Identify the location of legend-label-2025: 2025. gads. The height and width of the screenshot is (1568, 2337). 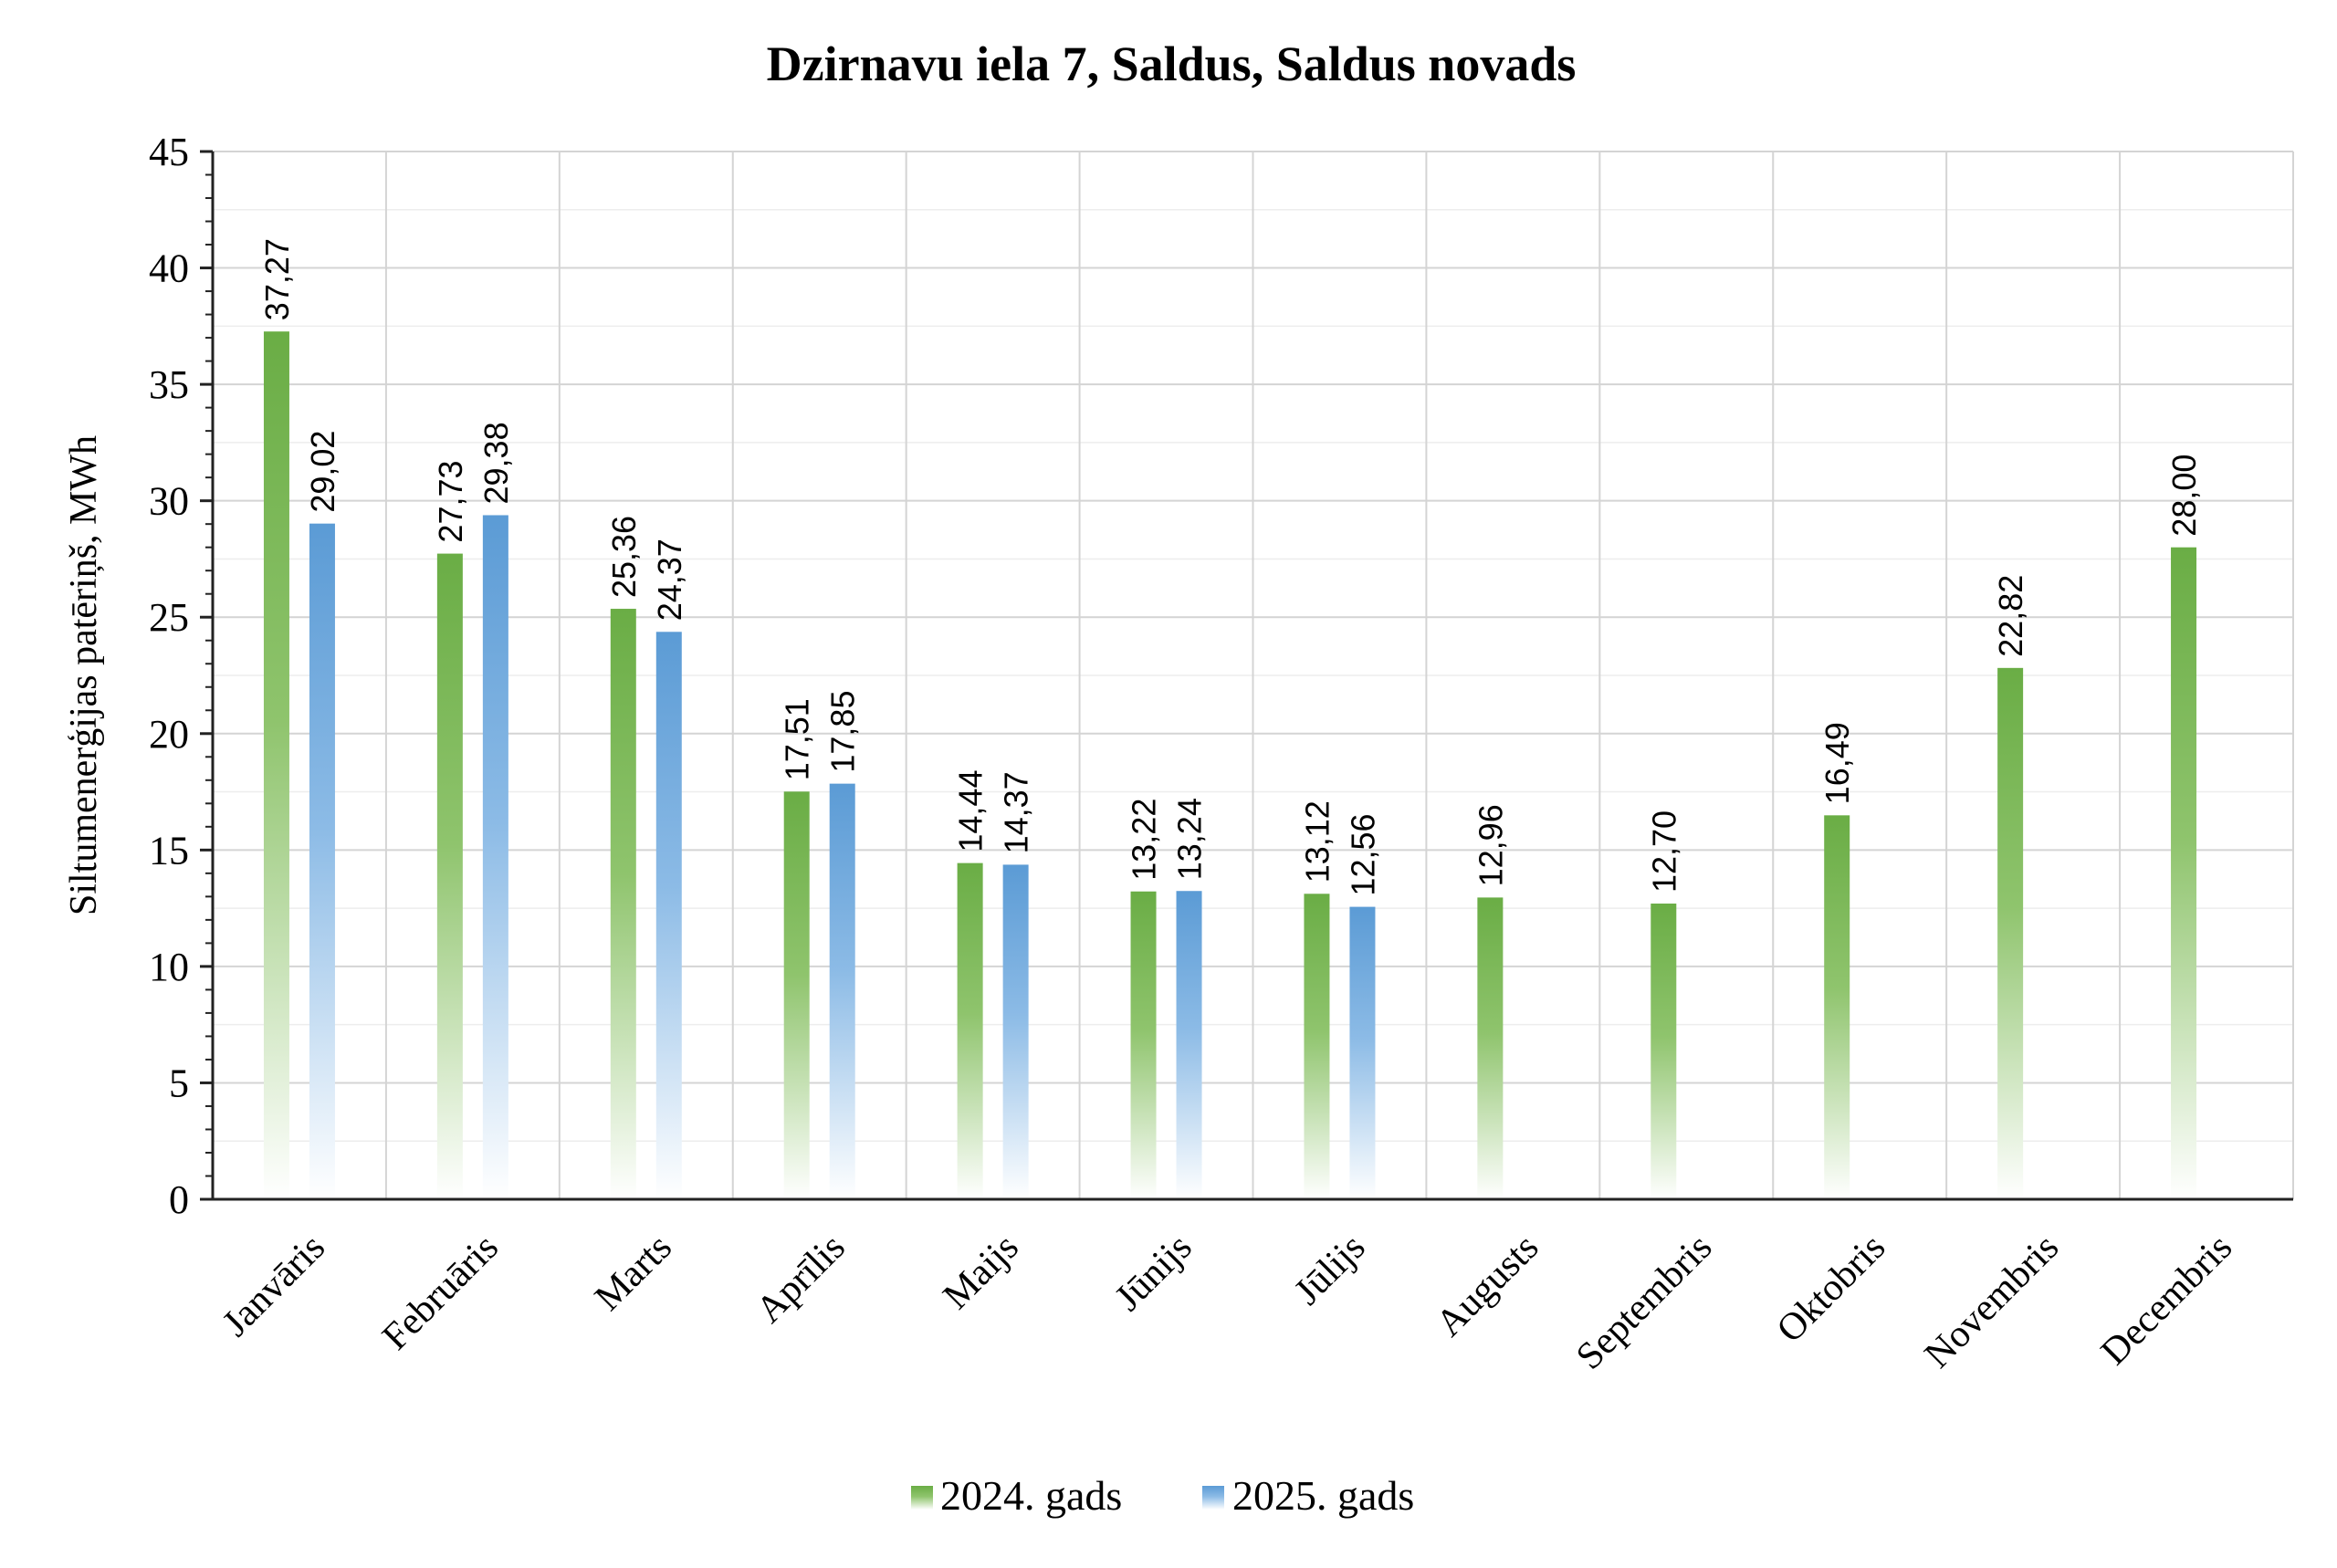
(1323, 1495).